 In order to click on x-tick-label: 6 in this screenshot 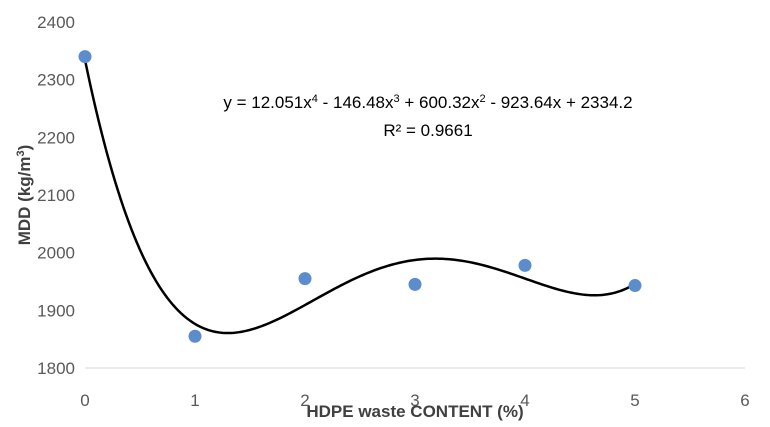, I will do `click(744, 400)`.